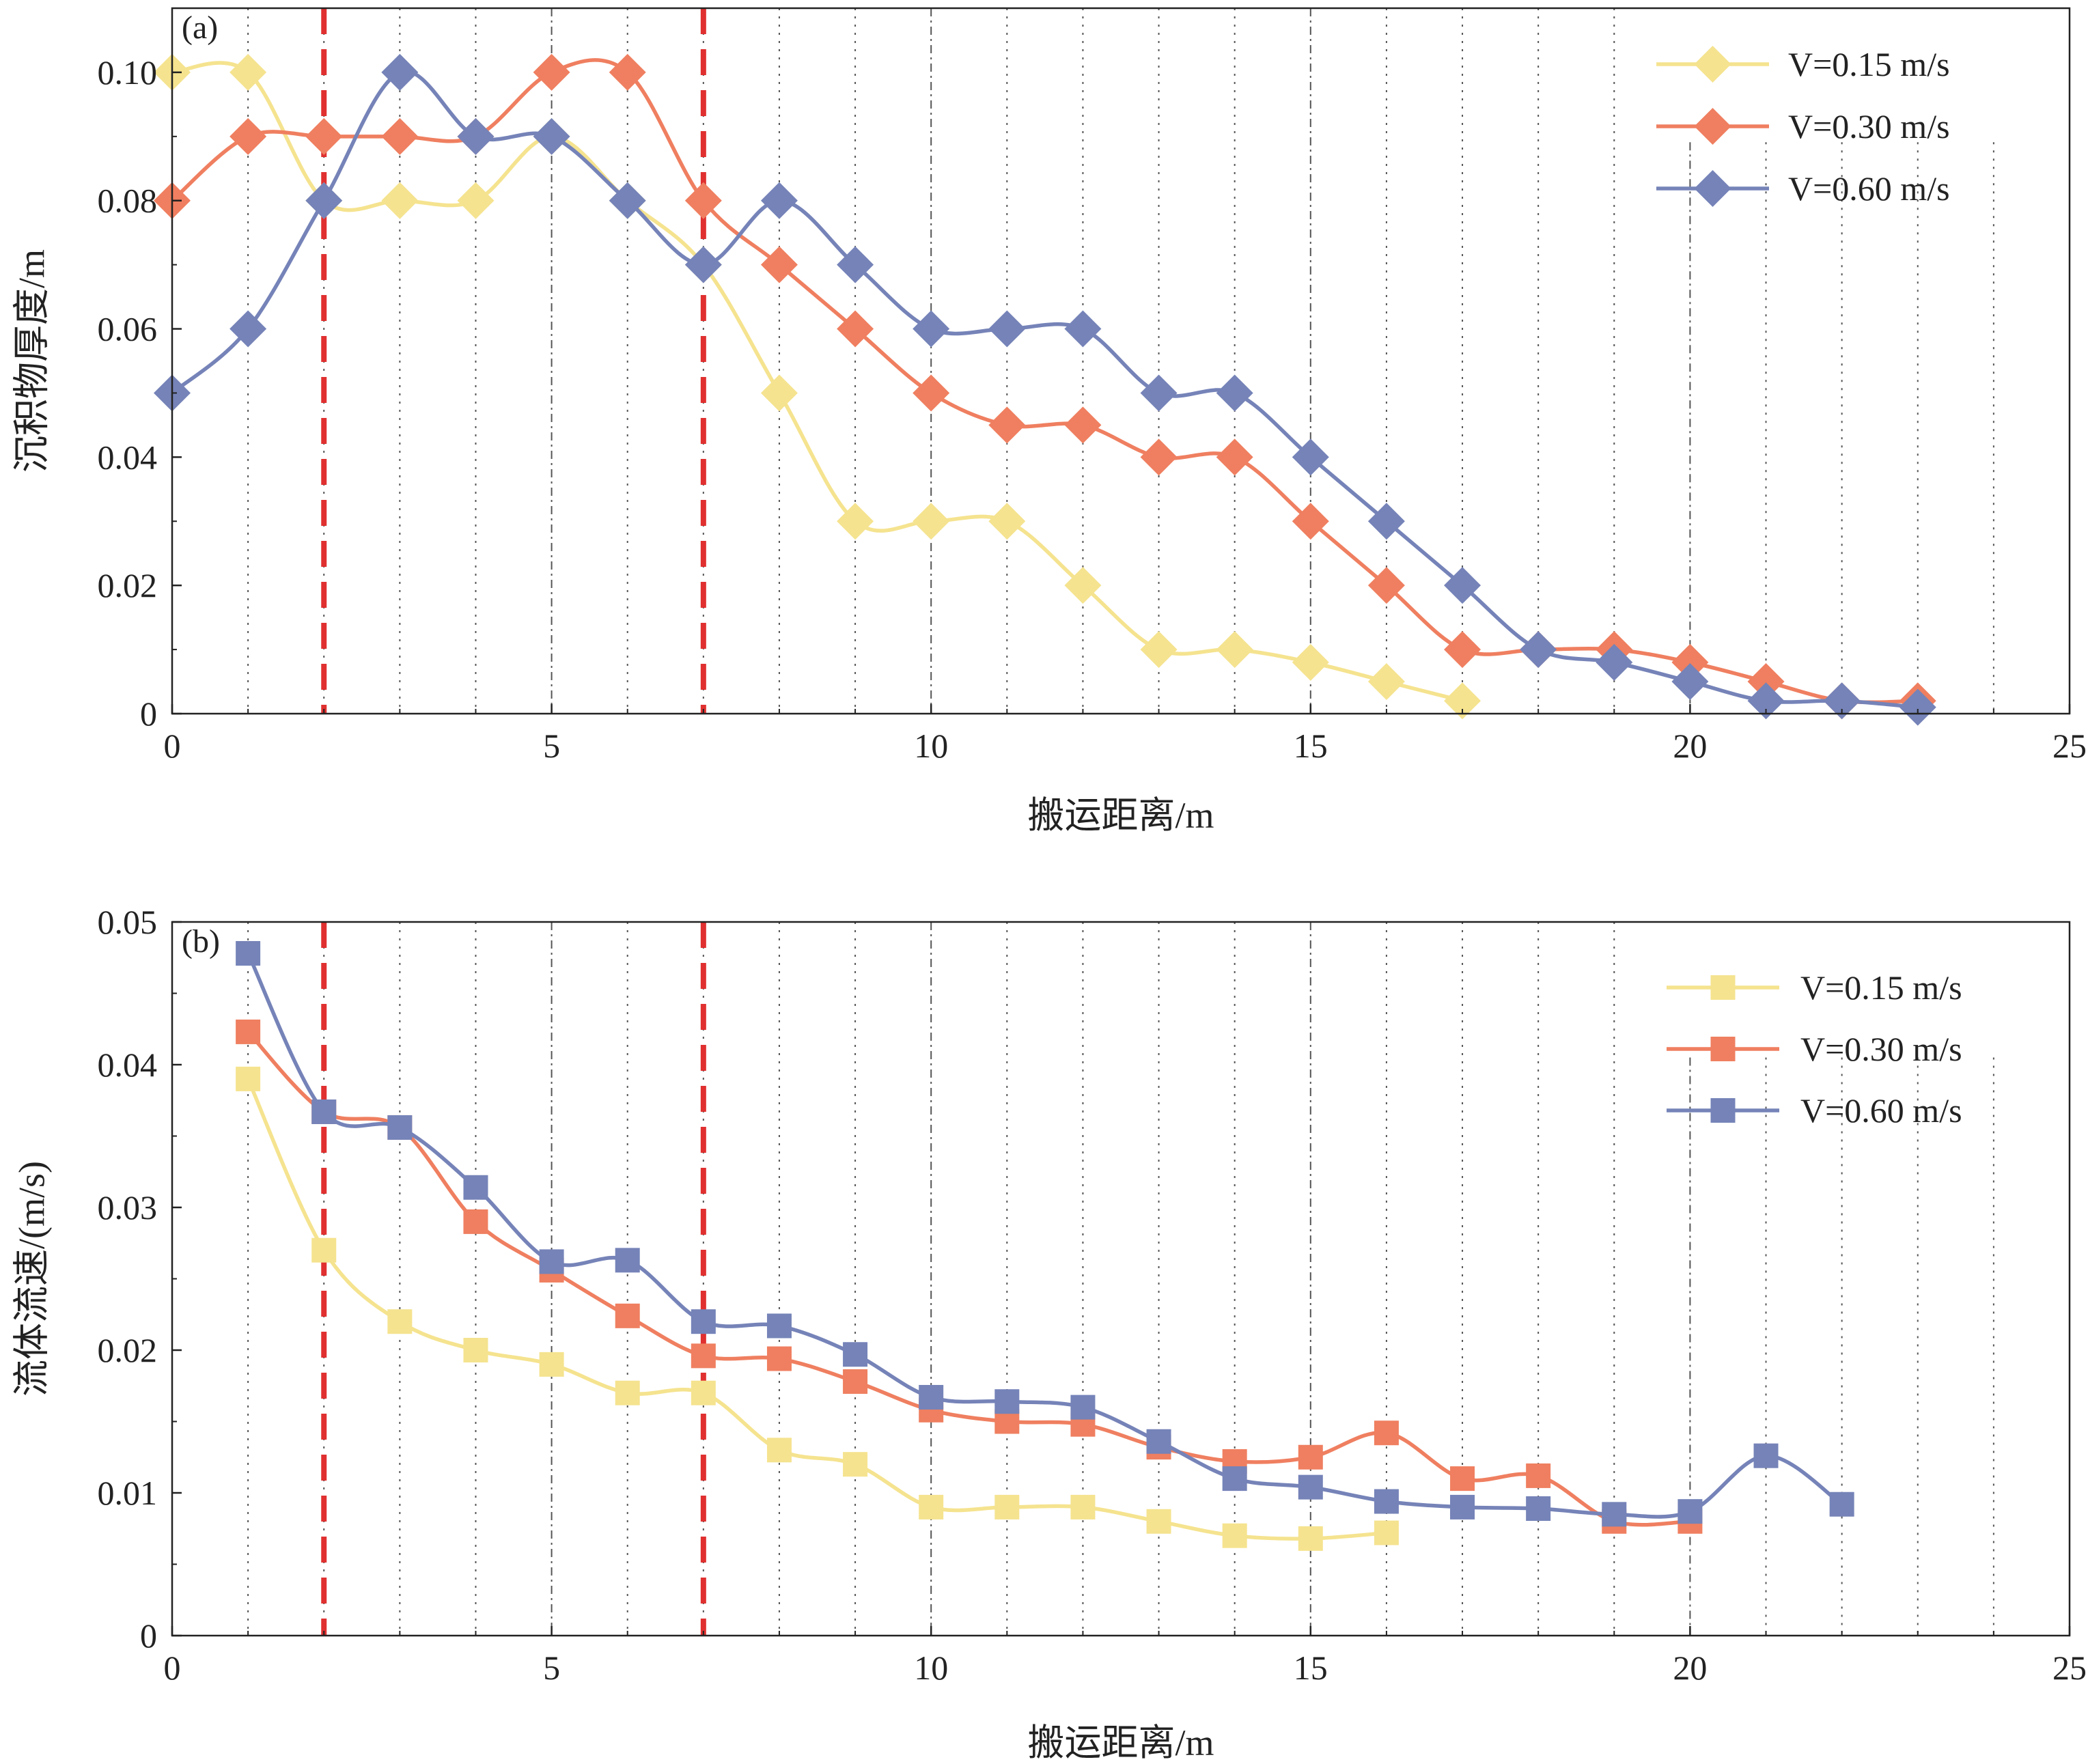 The height and width of the screenshot is (1764, 2088). Describe the element at coordinates (1120, 1742) in the screenshot. I see `x-axis-label-b: 搬运距离/m` at that location.